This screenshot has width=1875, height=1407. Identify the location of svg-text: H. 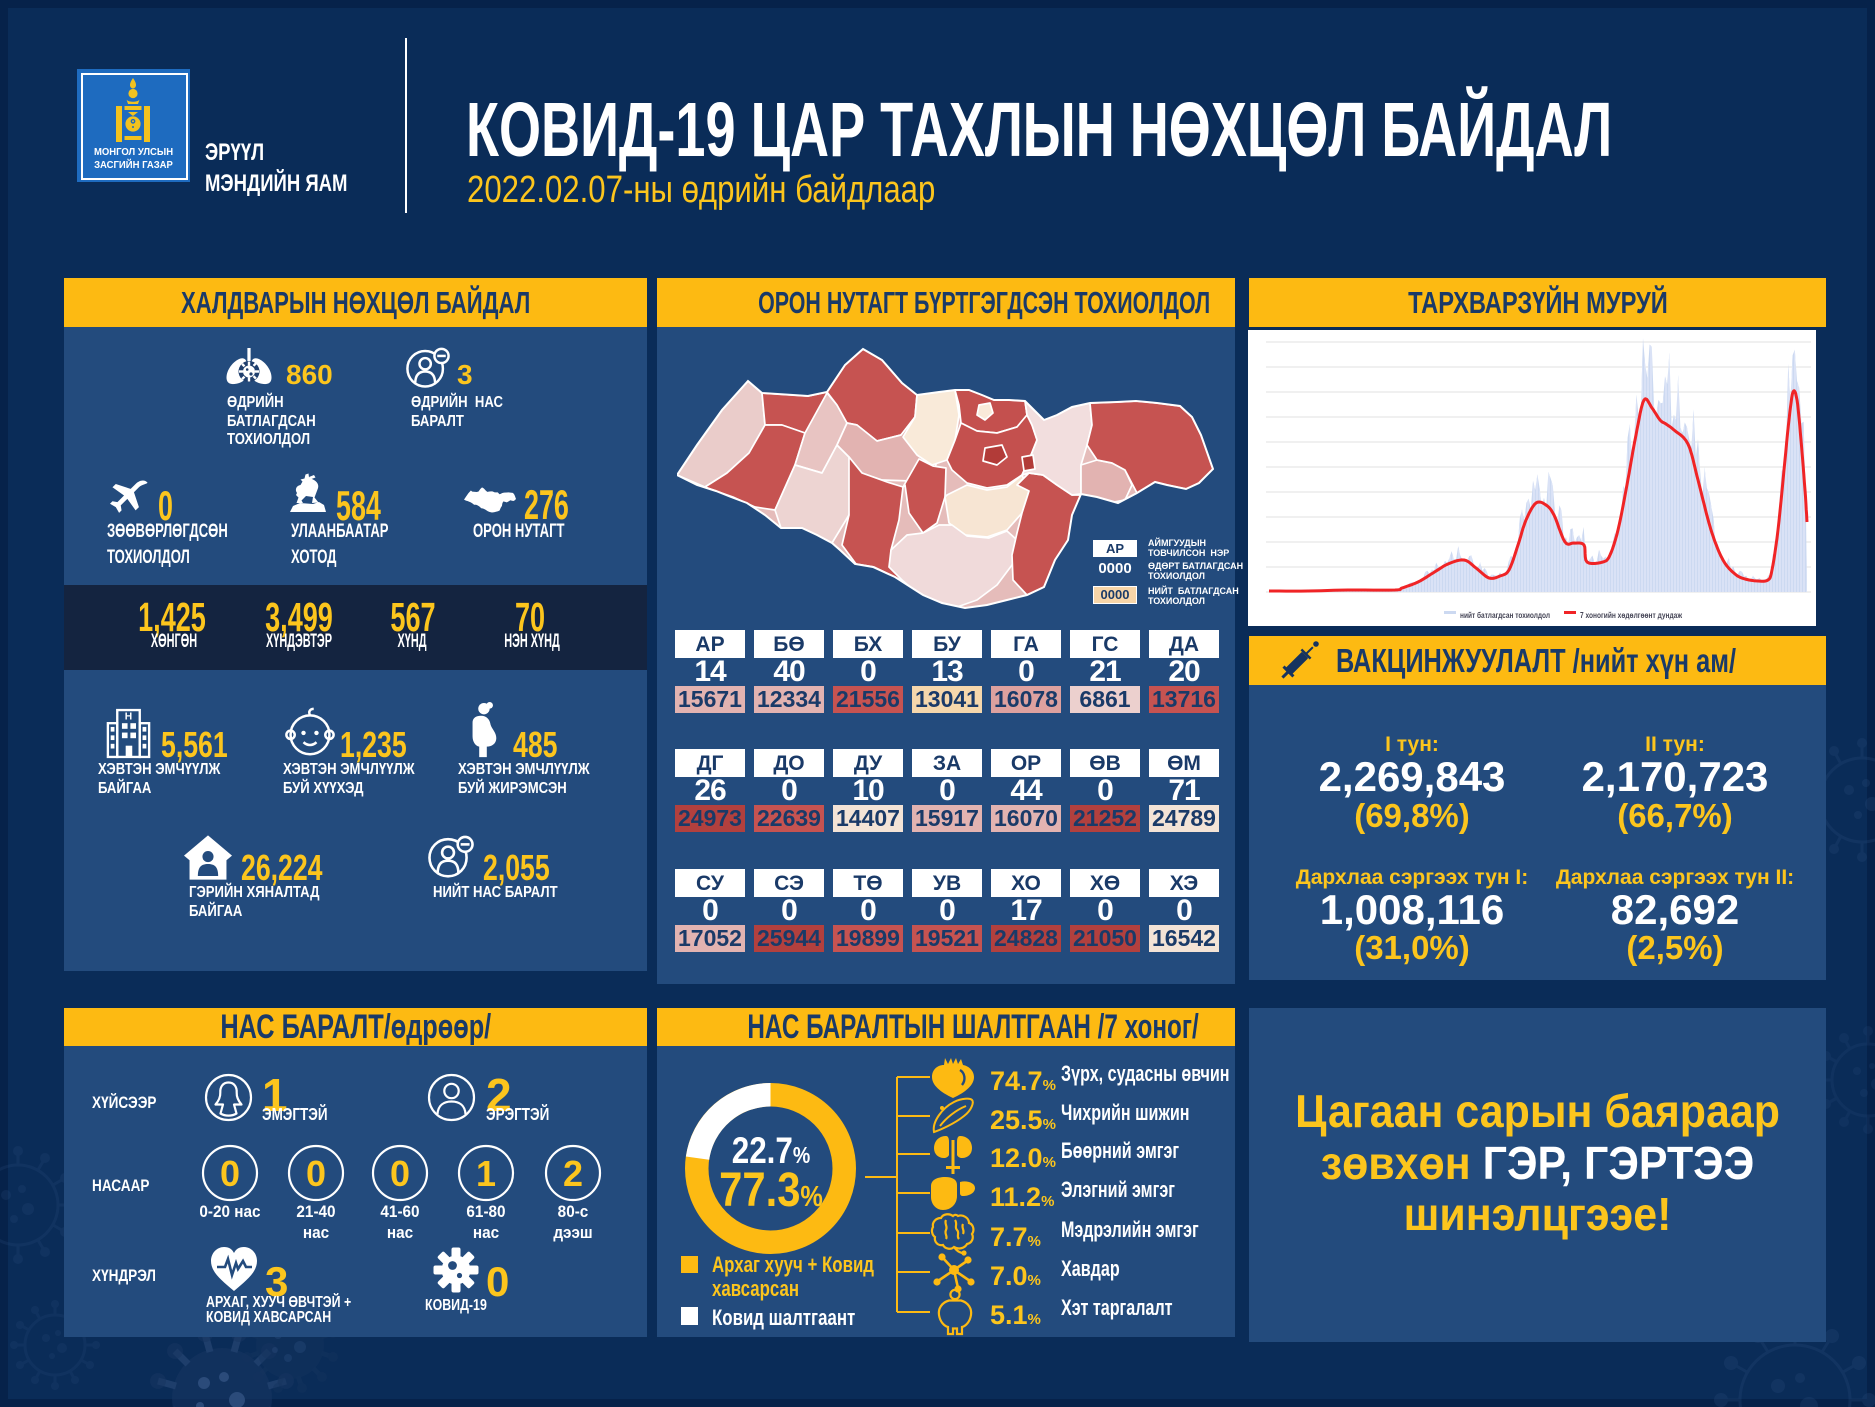
(128, 716).